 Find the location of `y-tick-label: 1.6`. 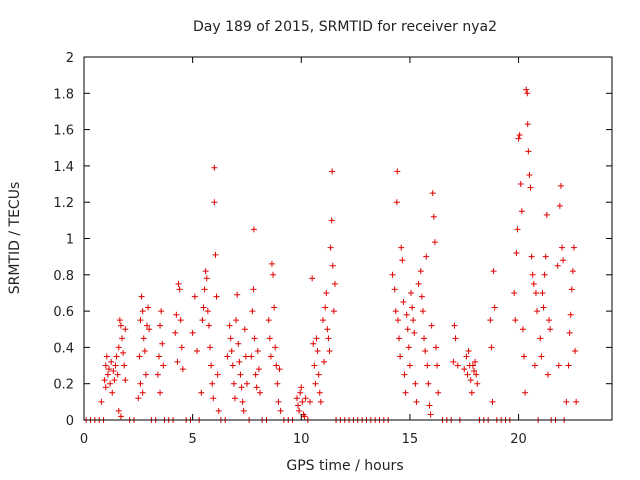

y-tick-label: 1.6 is located at coordinates (63, 131).